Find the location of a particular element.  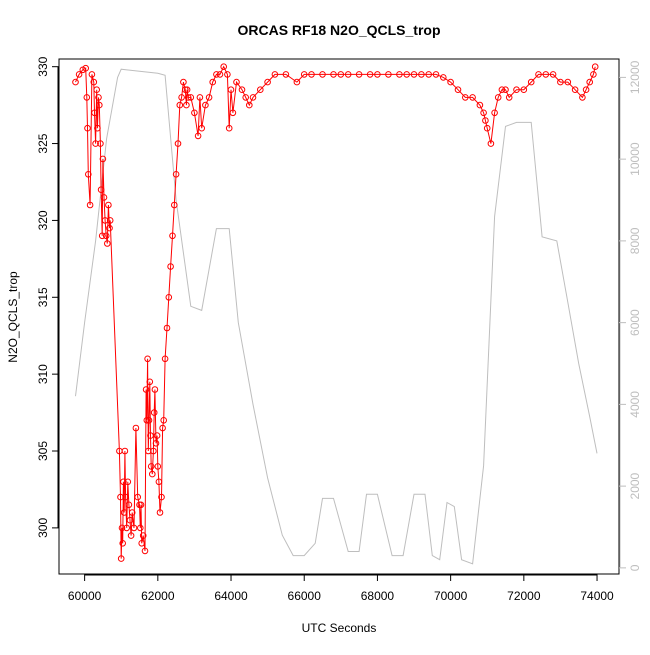

x-tick-label: 62000 is located at coordinates (158, 596).